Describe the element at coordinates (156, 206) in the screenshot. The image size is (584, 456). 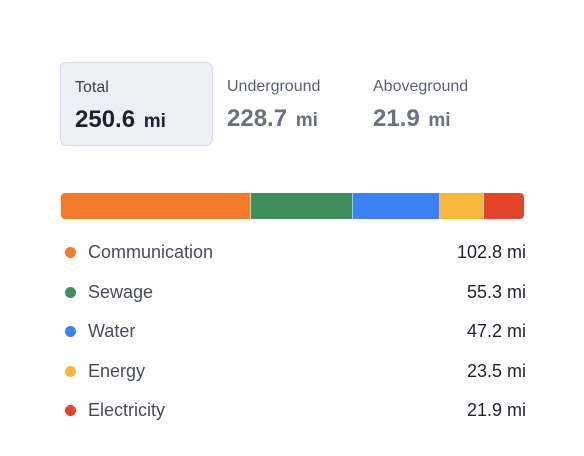
I see `bar-segment-communication` at that location.